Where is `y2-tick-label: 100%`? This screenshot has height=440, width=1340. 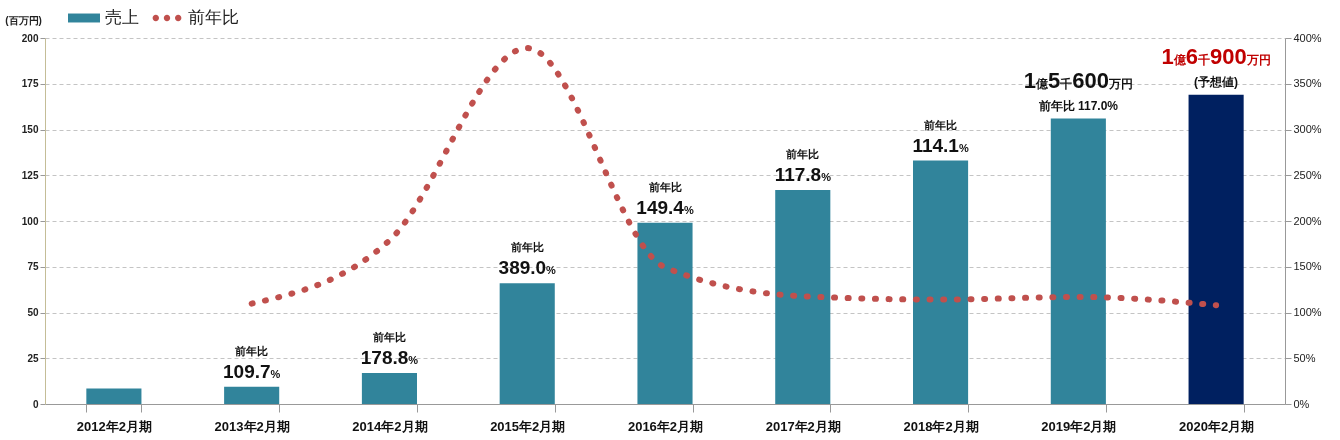
y2-tick-label: 100% is located at coordinates (1307, 312).